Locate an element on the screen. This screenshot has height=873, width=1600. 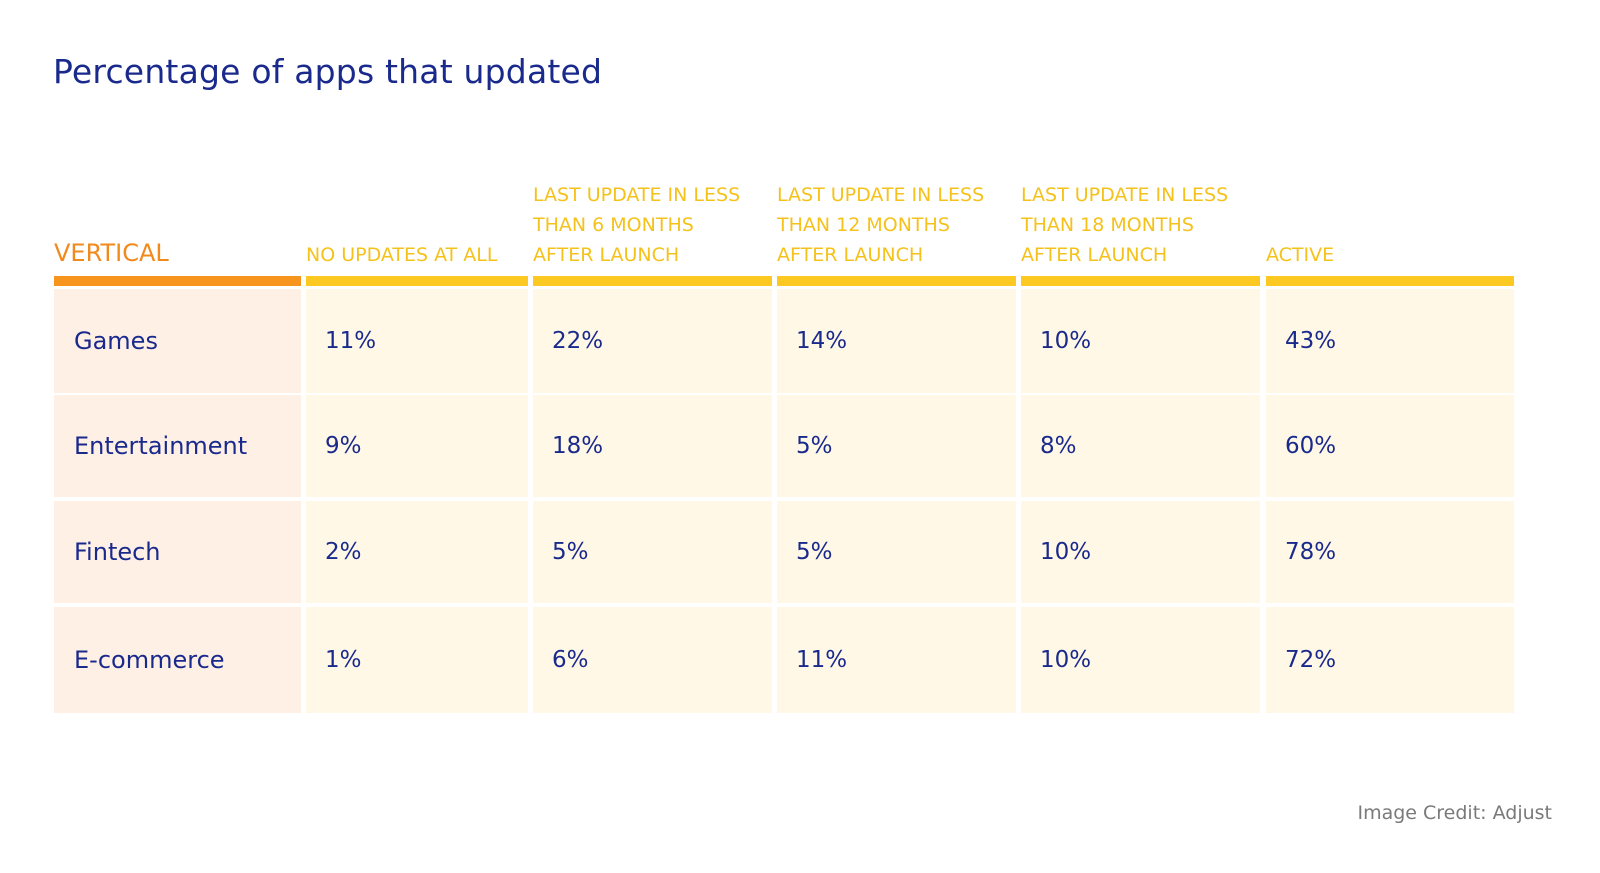
table-cell: 72% is located at coordinates (1390, 660).